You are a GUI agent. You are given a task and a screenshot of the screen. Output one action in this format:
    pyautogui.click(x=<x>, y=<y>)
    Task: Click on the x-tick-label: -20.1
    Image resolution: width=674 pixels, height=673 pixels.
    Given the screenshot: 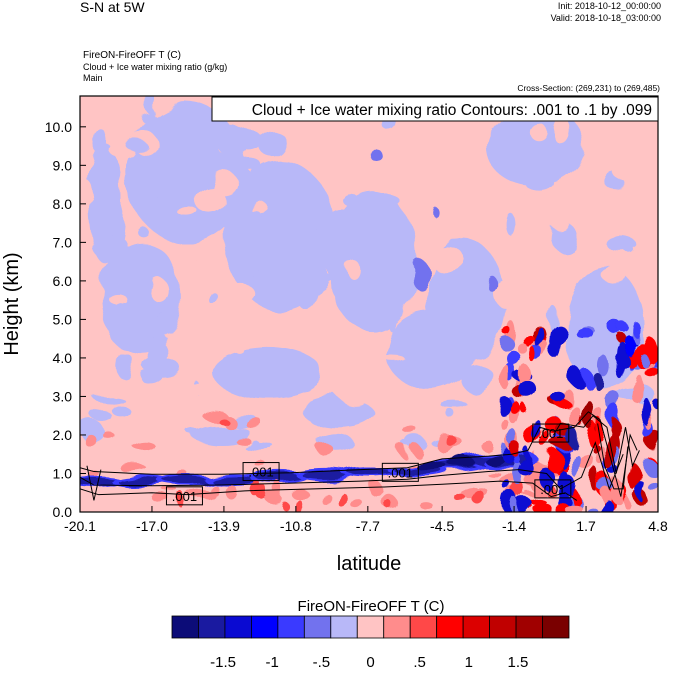 What is the action you would take?
    pyautogui.click(x=80, y=526)
    